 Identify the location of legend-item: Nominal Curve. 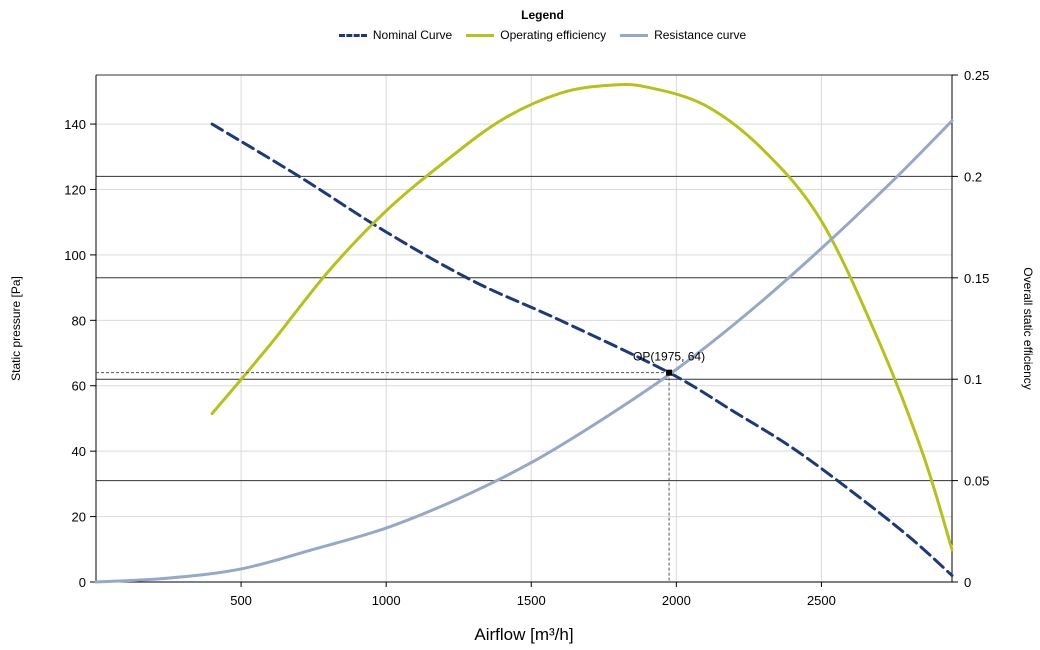
(395, 35).